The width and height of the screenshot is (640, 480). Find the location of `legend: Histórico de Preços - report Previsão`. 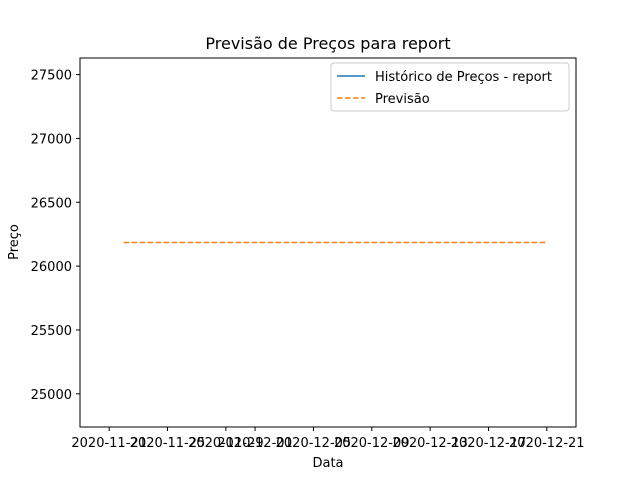

legend: Histórico de Preços - report Previsão is located at coordinates (450, 87).